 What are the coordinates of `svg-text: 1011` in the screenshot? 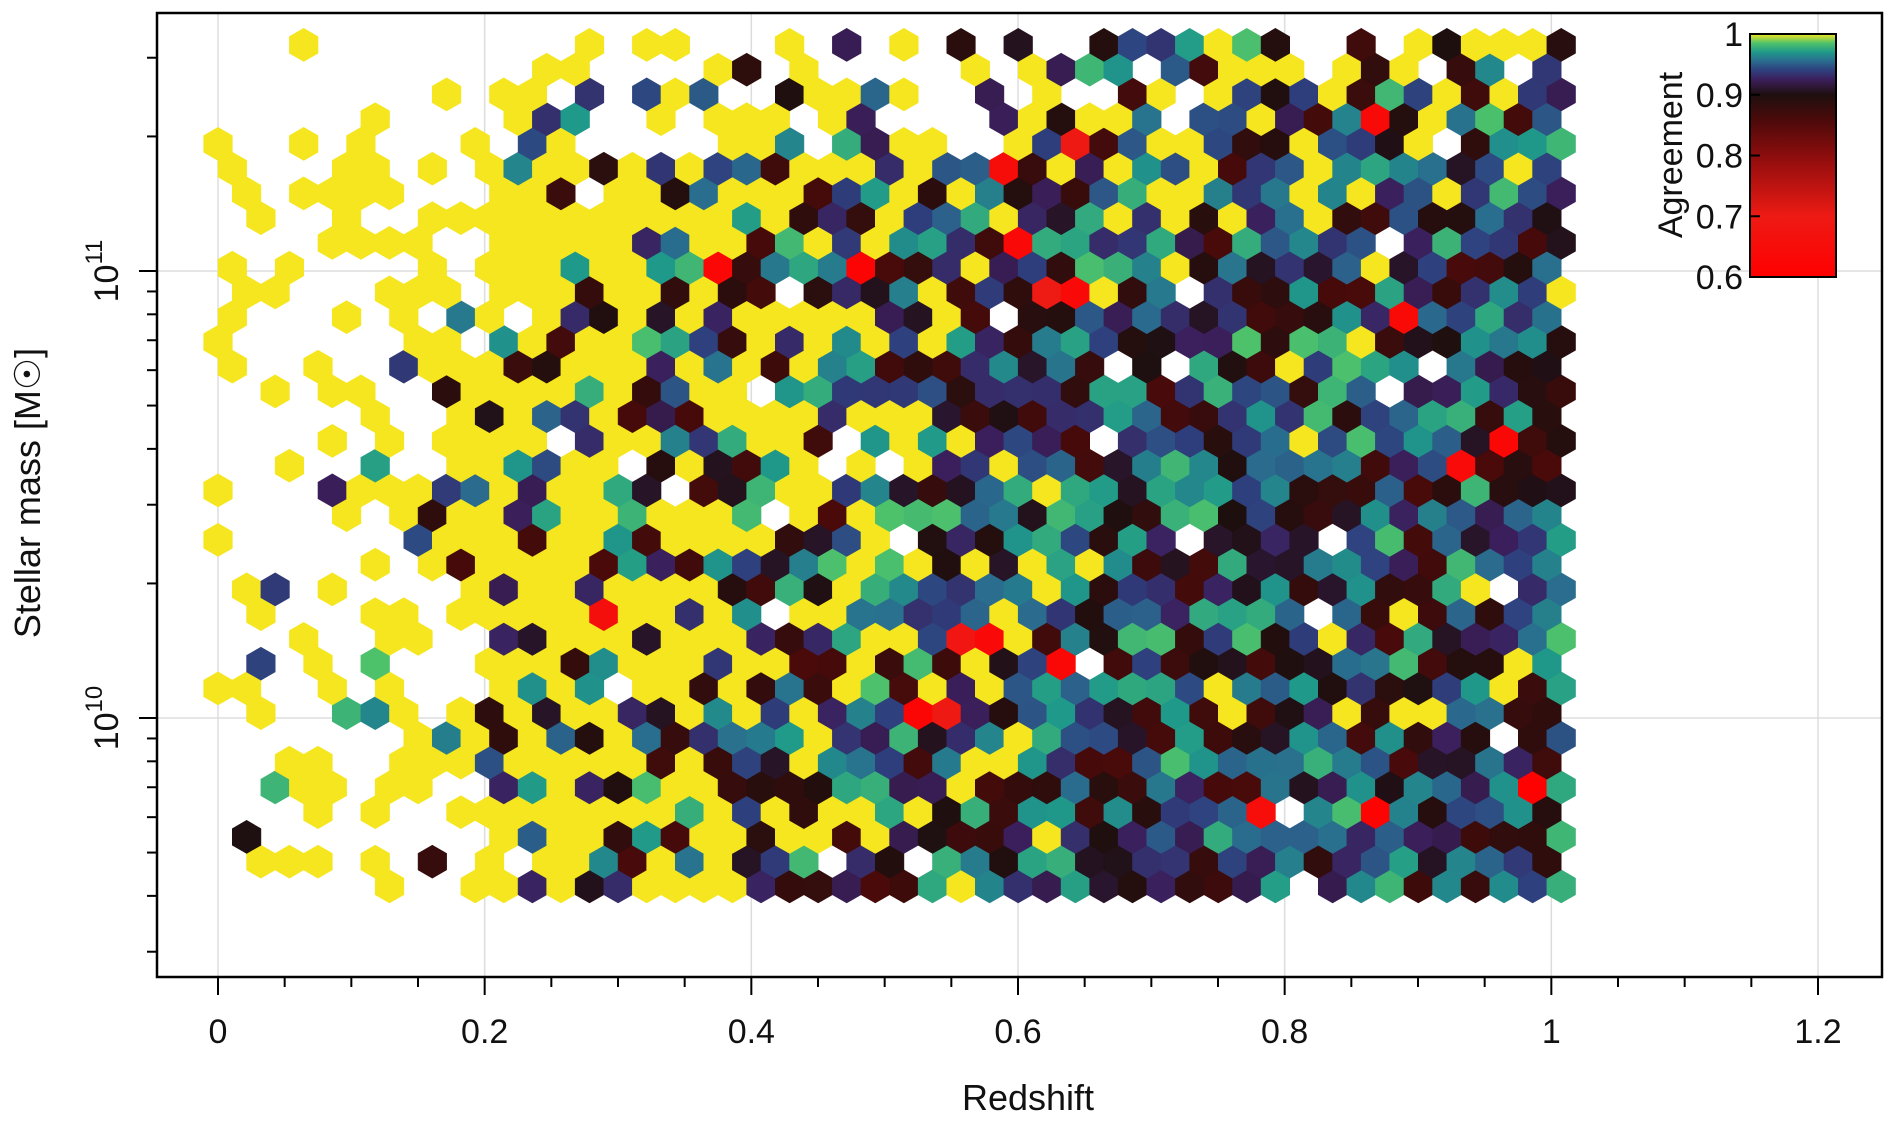 It's located at (103, 271).